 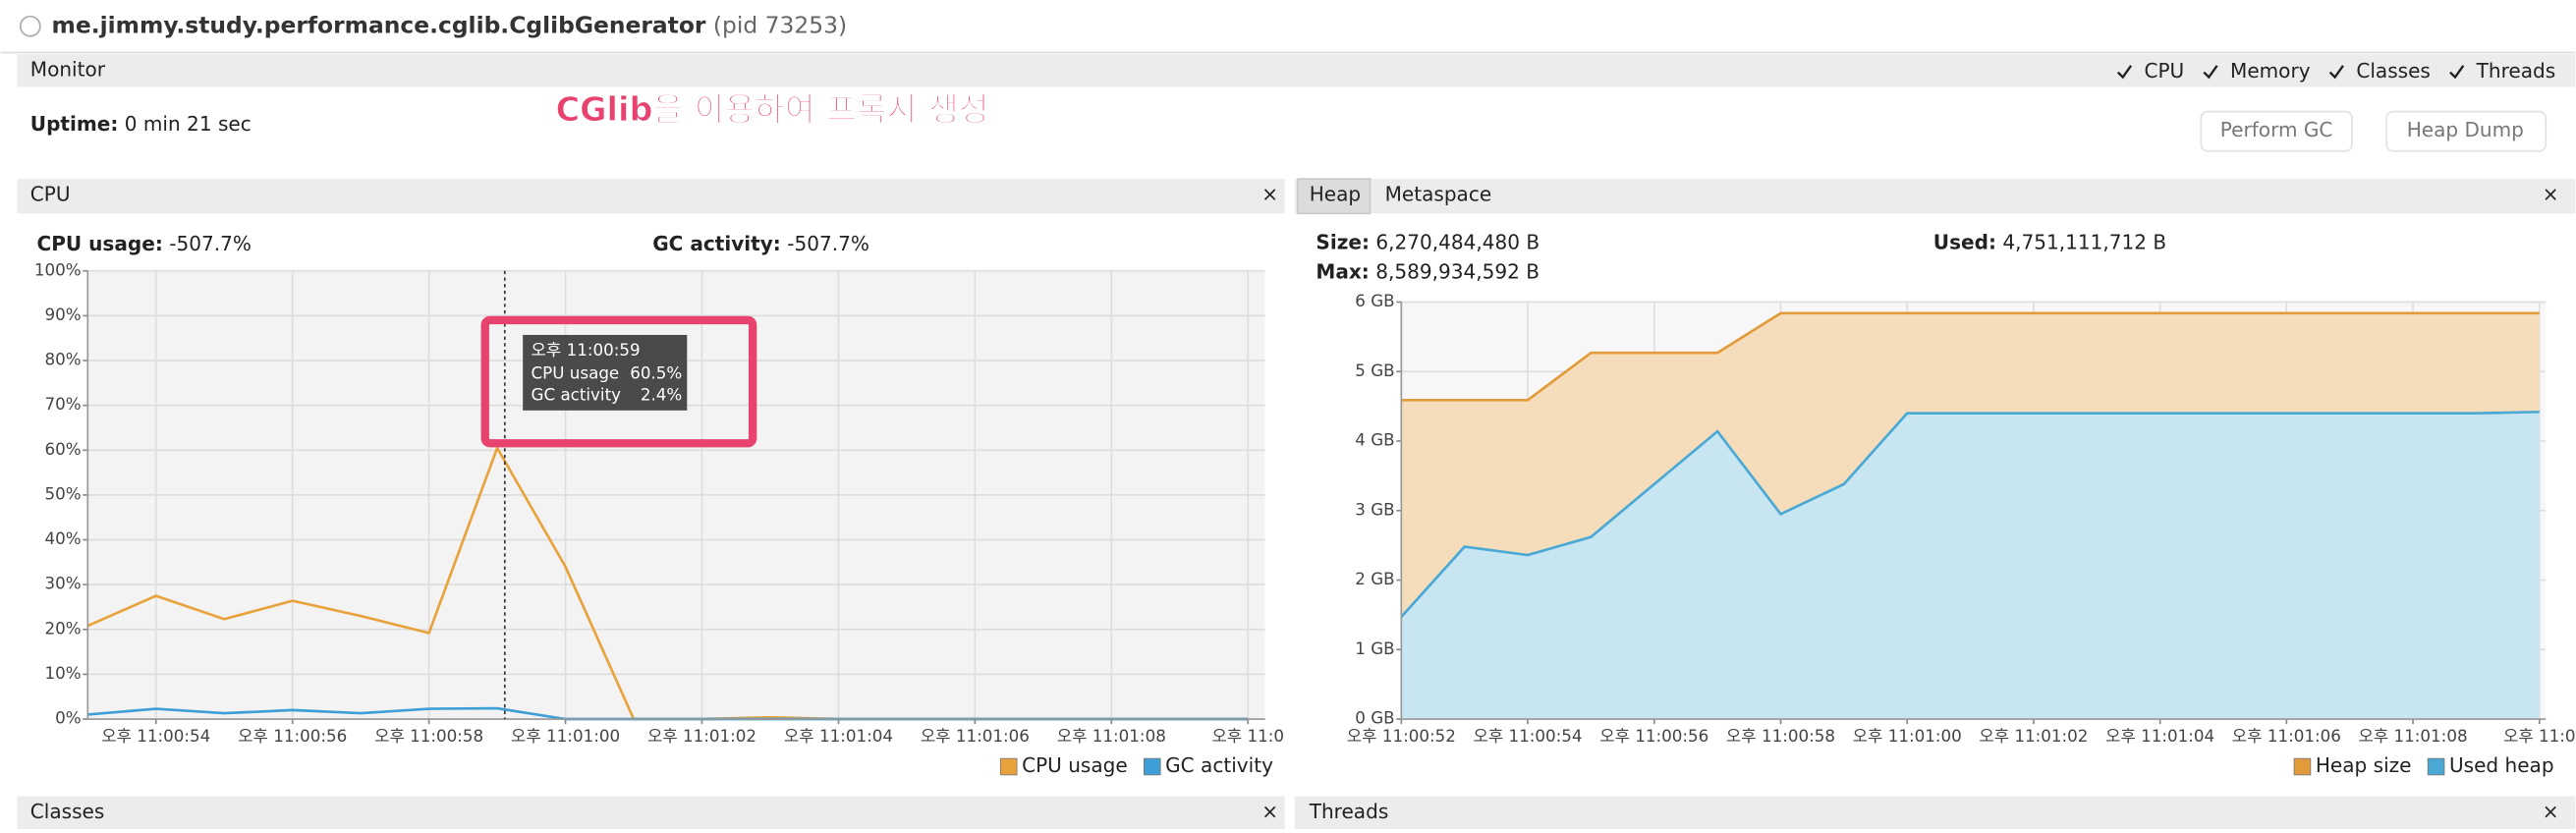 What do you see at coordinates (1374, 648) in the screenshot?
I see `y-tick-label: 1 GB` at bounding box center [1374, 648].